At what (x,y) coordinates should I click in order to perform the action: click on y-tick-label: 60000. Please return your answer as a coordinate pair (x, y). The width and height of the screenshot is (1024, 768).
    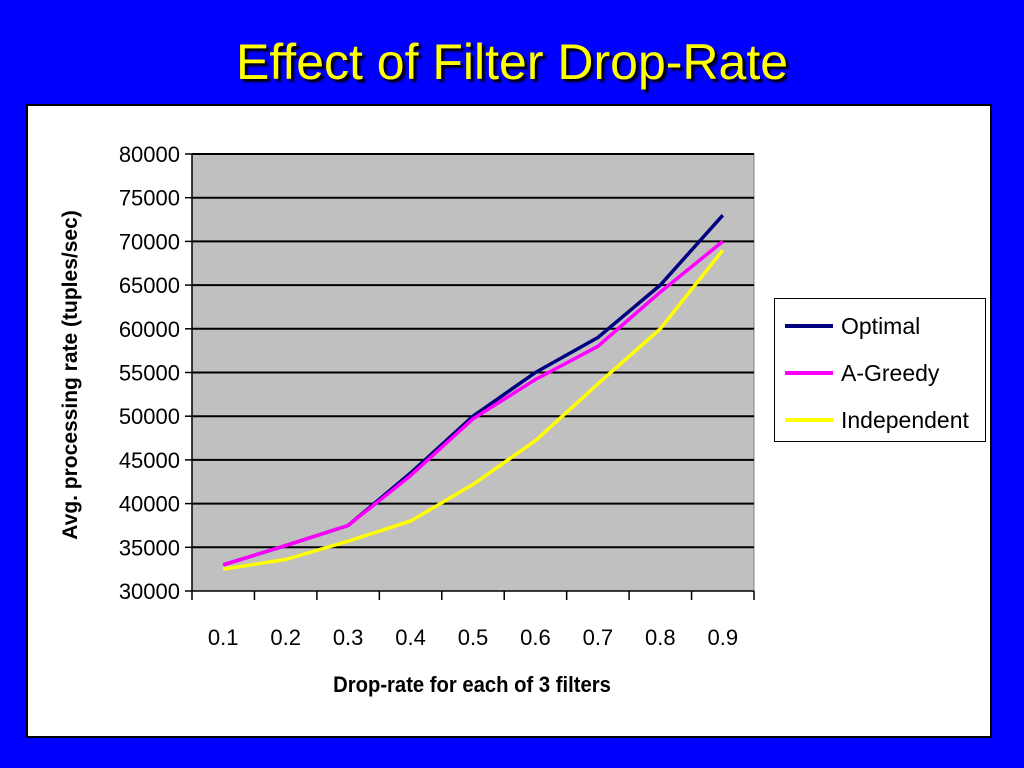
    Looking at the image, I should click on (149, 329).